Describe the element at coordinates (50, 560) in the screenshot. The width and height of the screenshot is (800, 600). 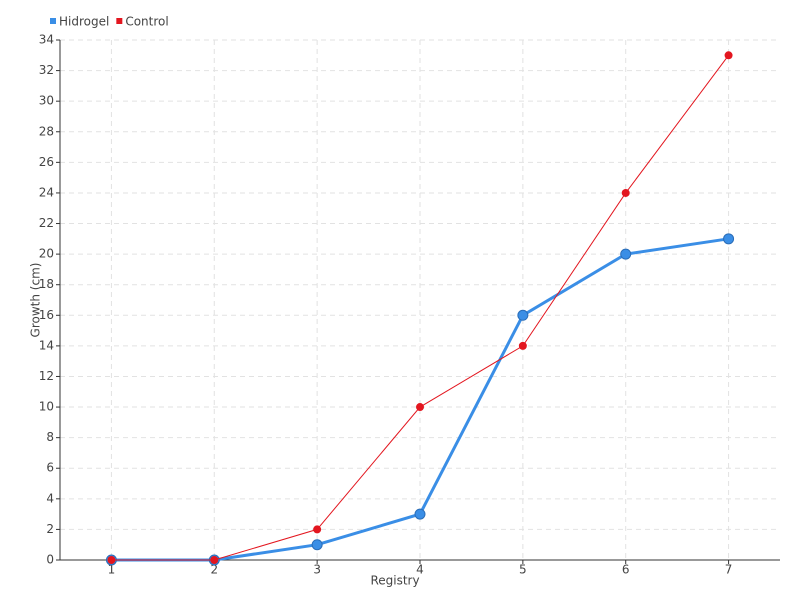
I see `y-tick-label: 0` at that location.